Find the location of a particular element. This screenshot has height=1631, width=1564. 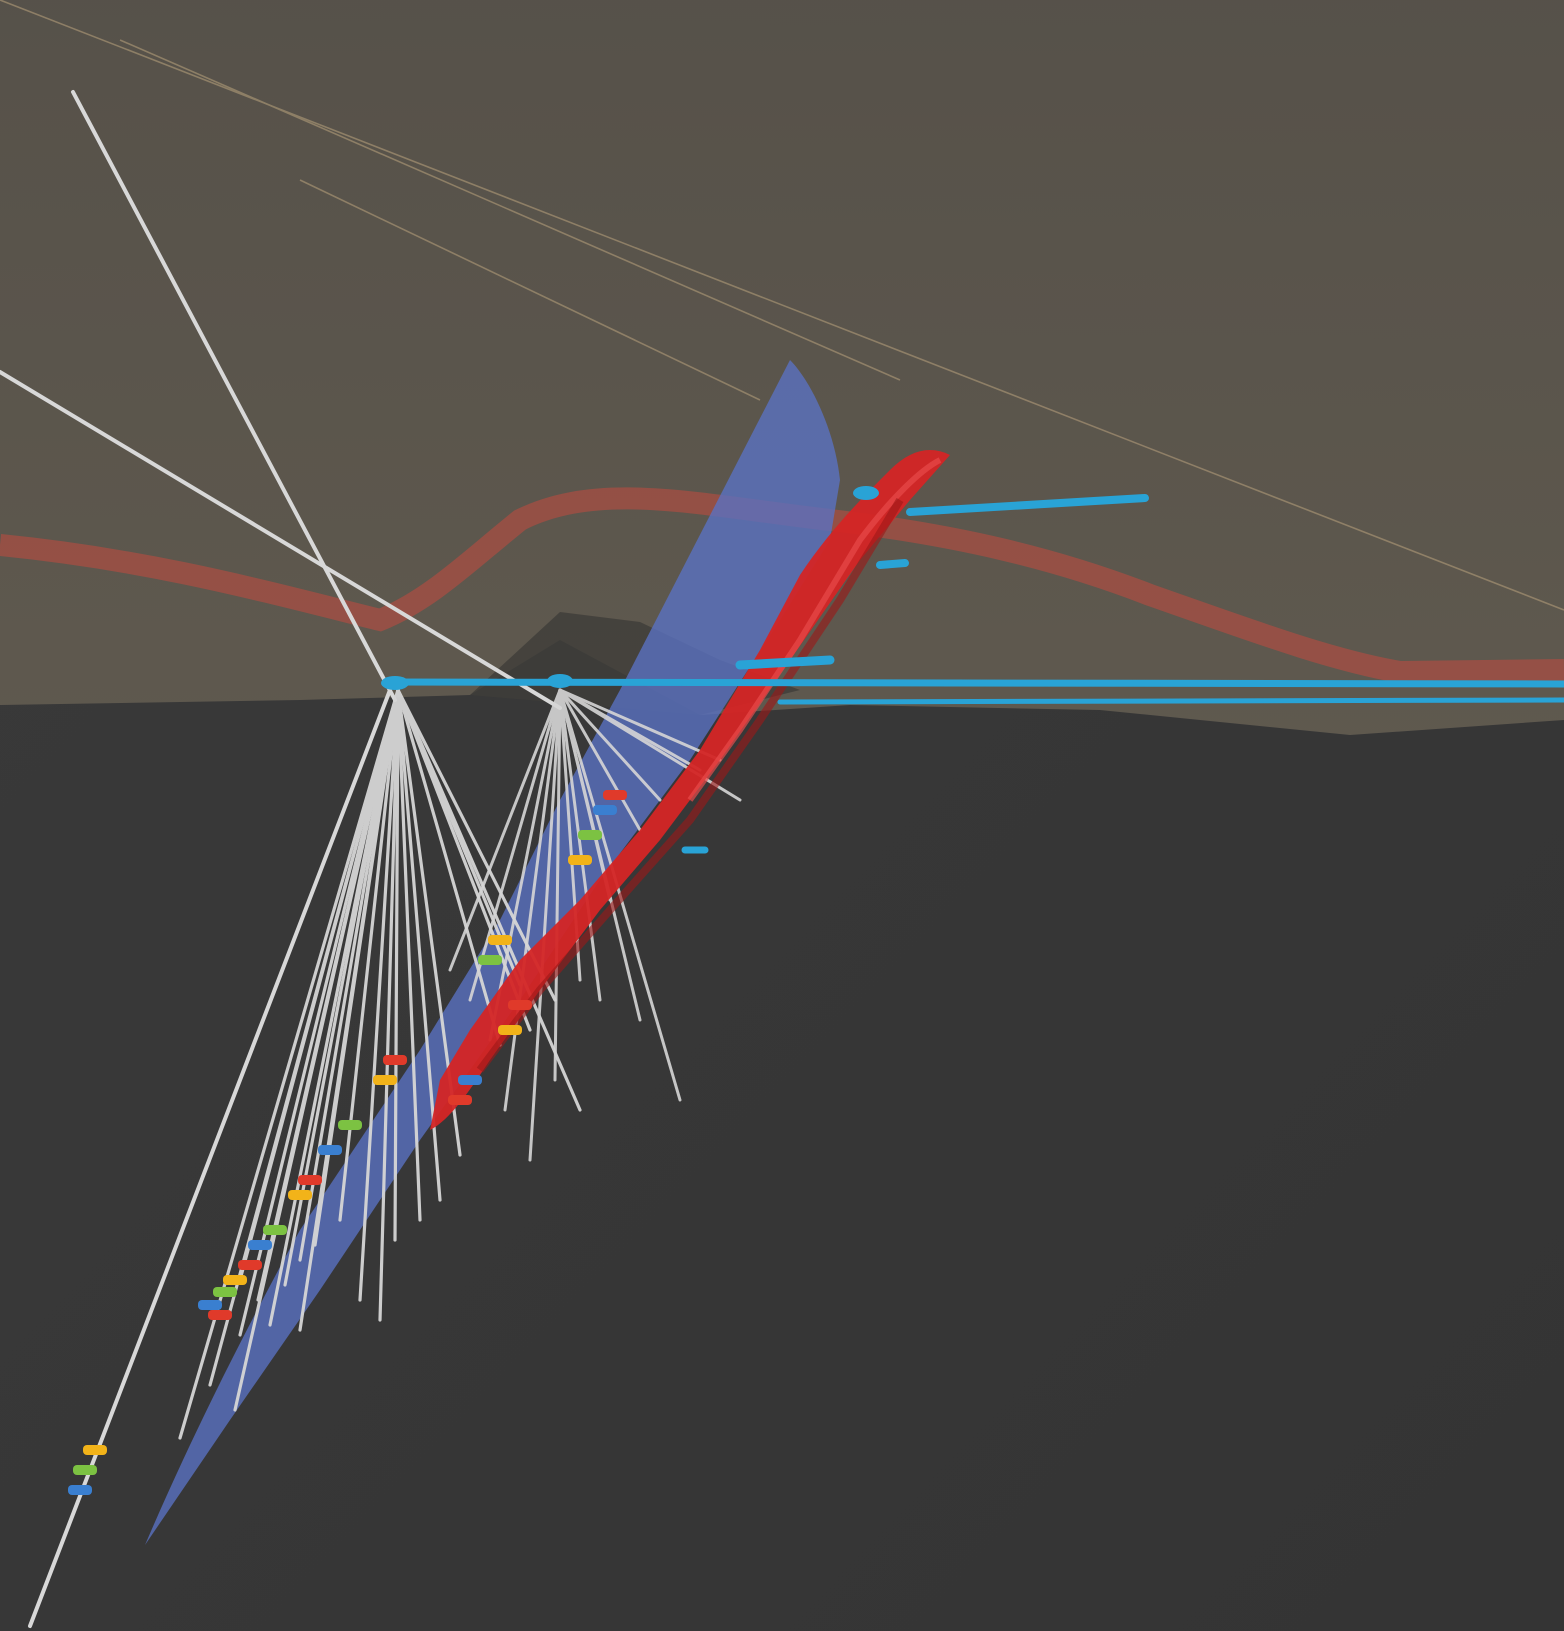

ore-body-highlight is located at coordinates (814, 629).